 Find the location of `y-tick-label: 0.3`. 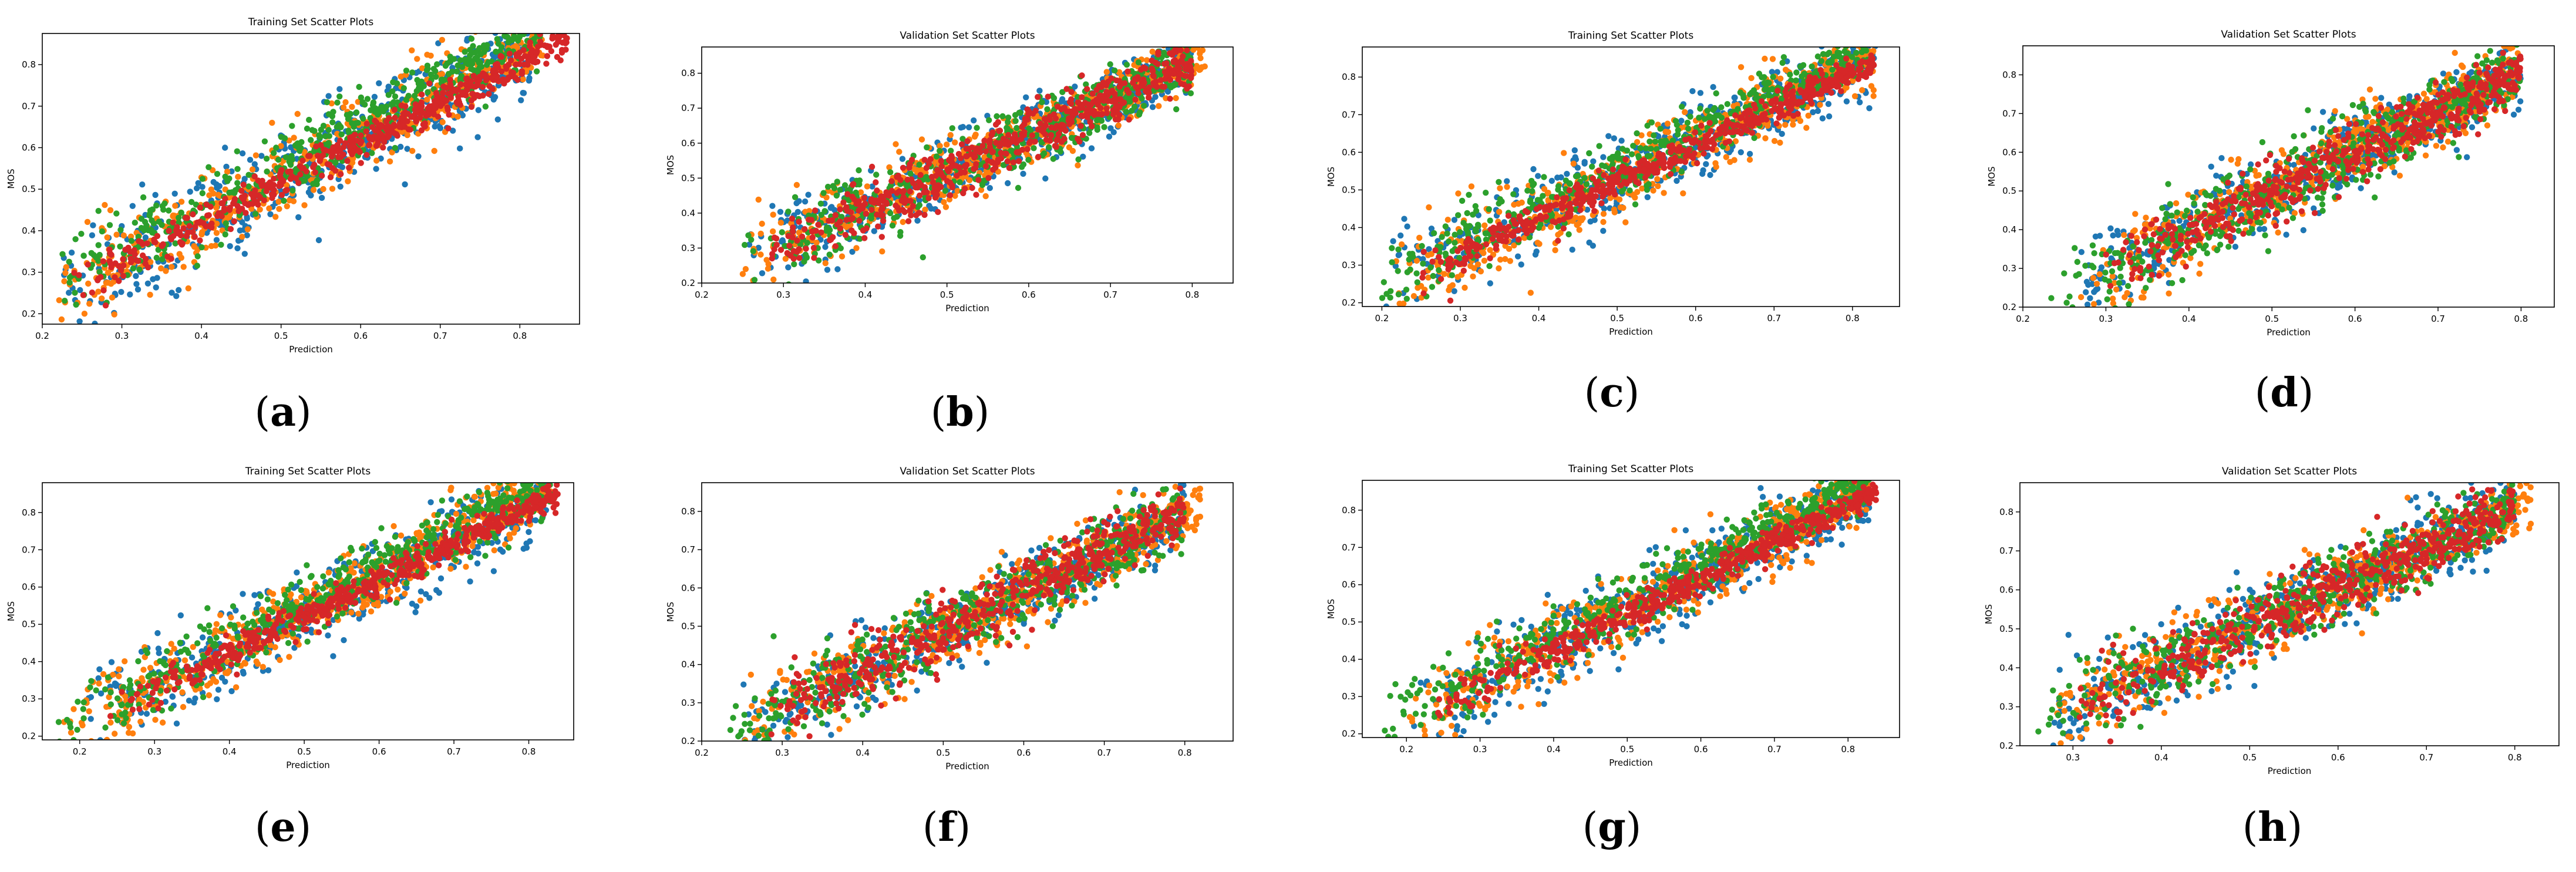

y-tick-label: 0.3 is located at coordinates (29, 272).